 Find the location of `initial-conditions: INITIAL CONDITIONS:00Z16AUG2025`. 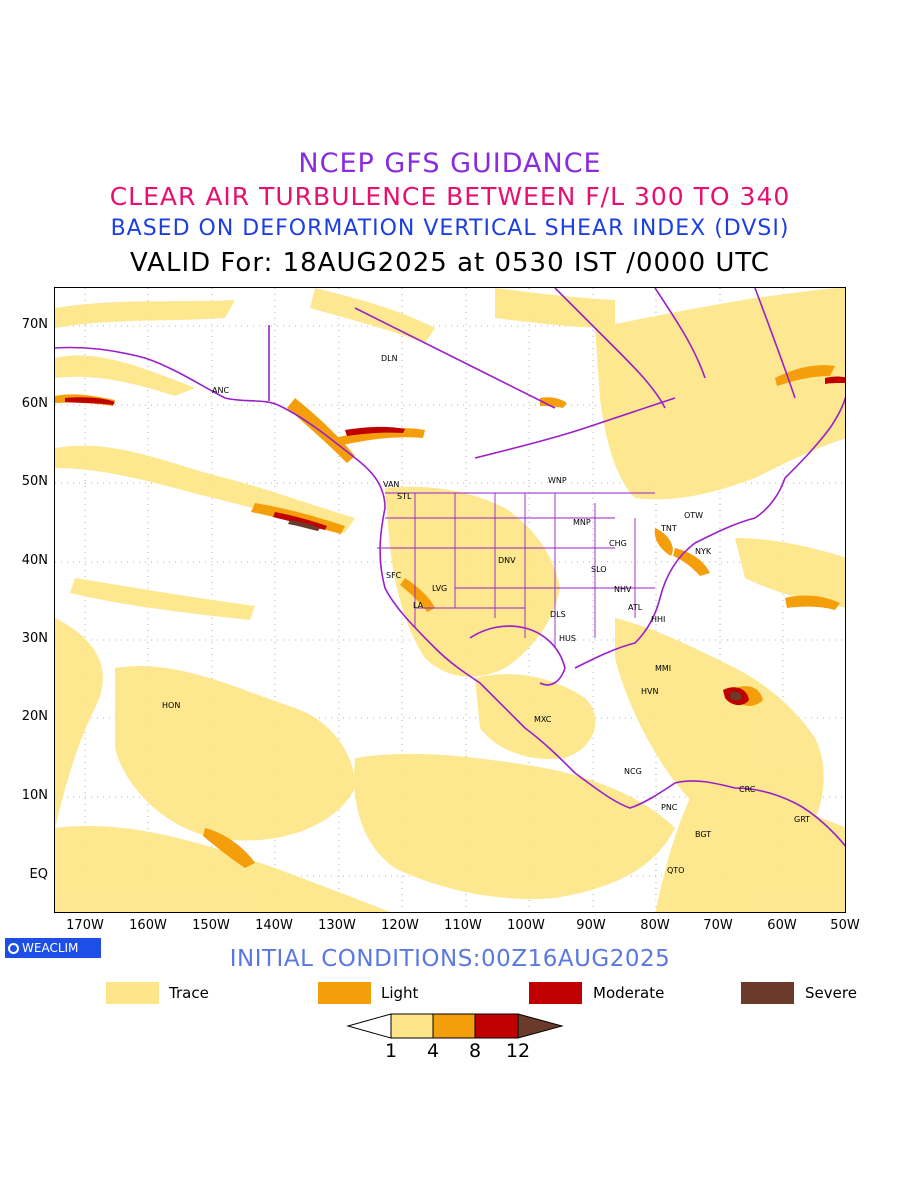

initial-conditions: INITIAL CONDITIONS:00Z16AUG2025 is located at coordinates (450, 959).